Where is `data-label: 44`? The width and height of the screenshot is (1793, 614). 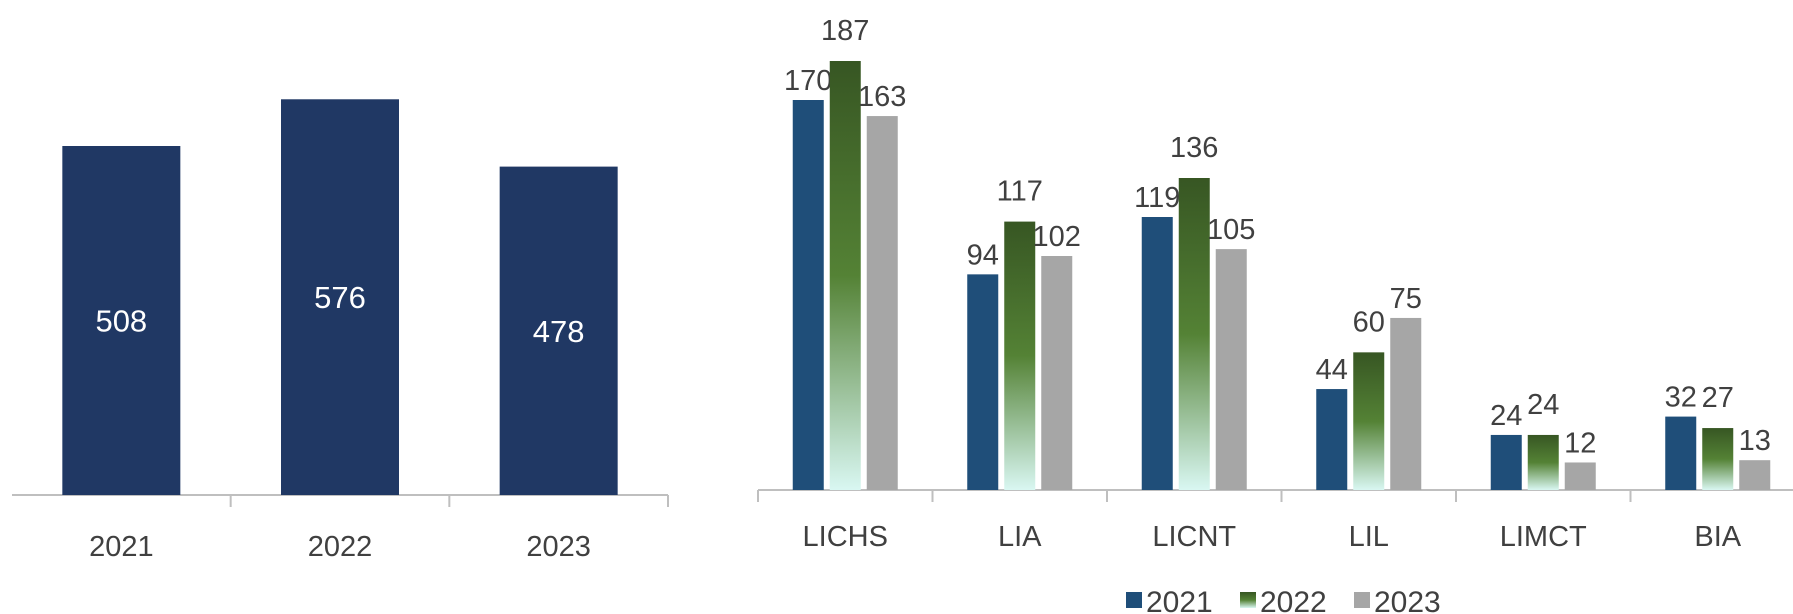
data-label: 44 is located at coordinates (1332, 370).